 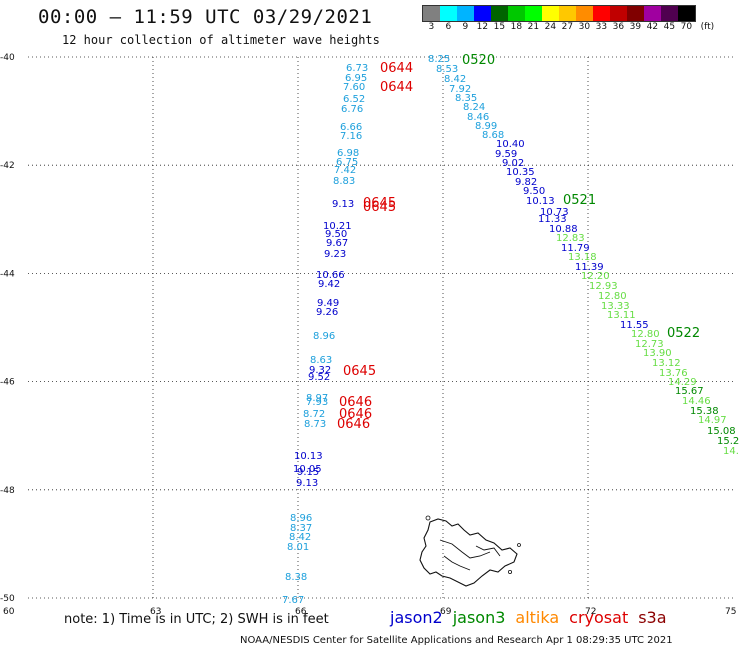 I want to click on wave-height-value: 8.97, so click(x=317, y=398).